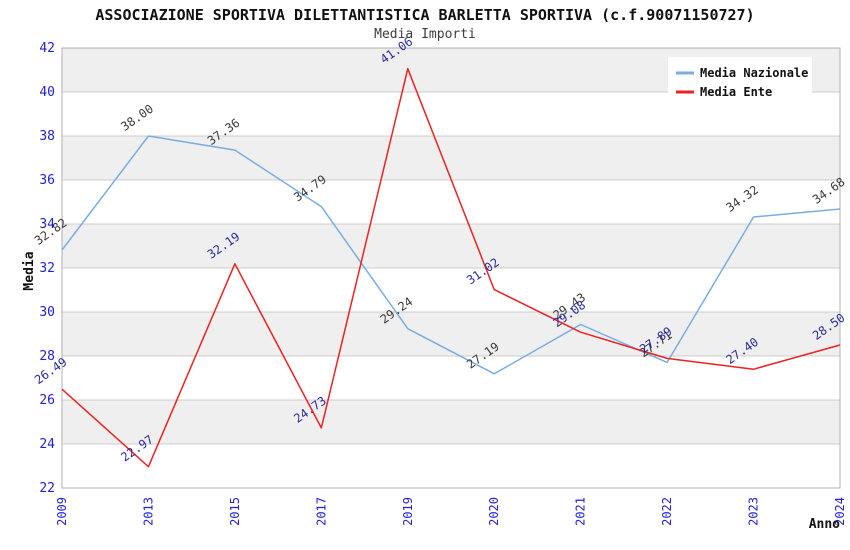 This screenshot has width=850, height=550. I want to click on x-tick-label: 2017, so click(321, 511).